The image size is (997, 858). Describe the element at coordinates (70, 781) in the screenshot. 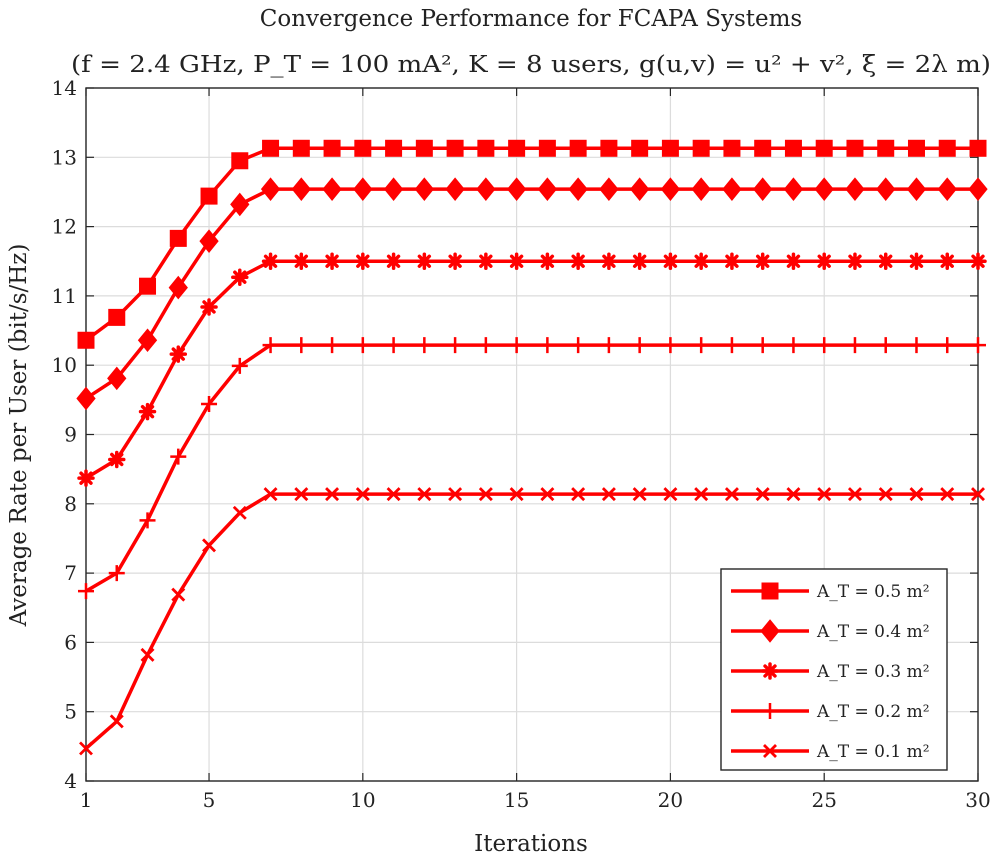

I see `y-tick-label: 4` at that location.